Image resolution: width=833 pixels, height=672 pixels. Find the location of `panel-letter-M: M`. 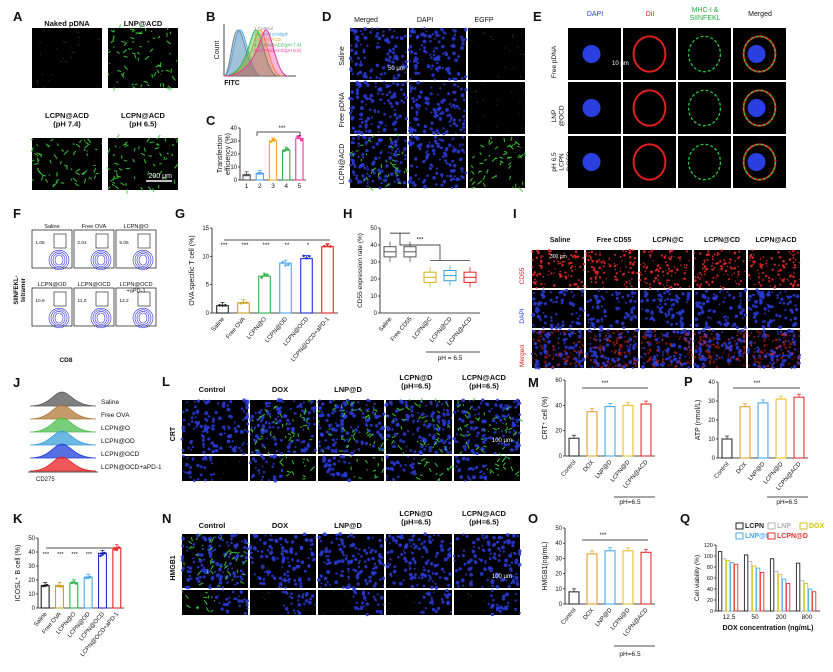

panel-letter-M: M is located at coordinates (533, 382).